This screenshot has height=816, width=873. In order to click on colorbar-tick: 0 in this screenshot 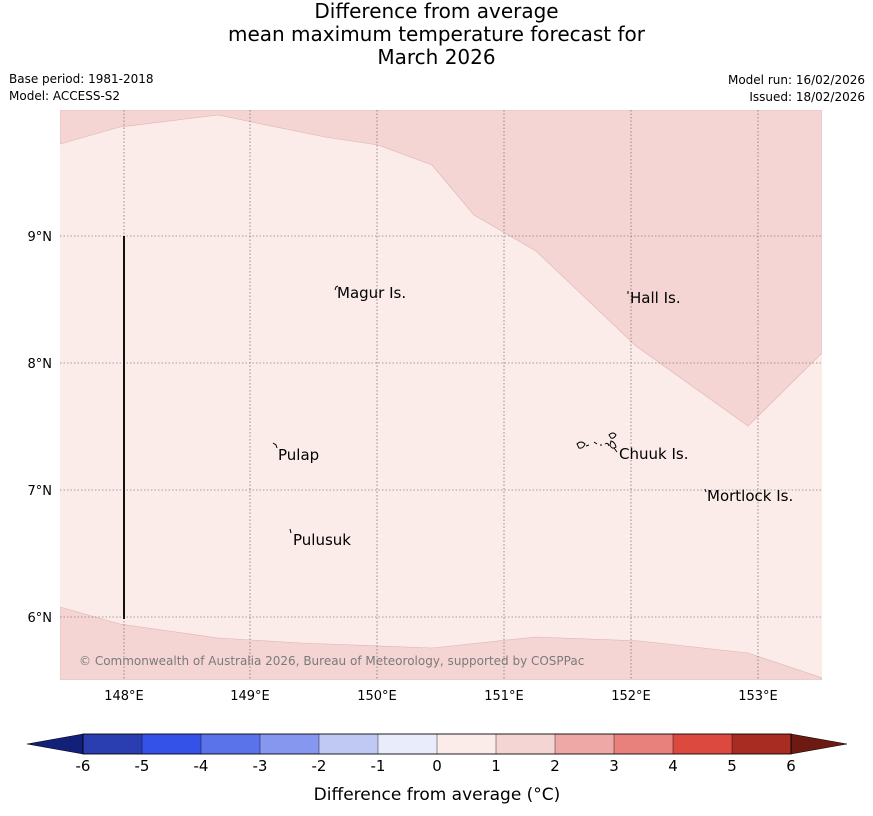, I will do `click(437, 766)`.